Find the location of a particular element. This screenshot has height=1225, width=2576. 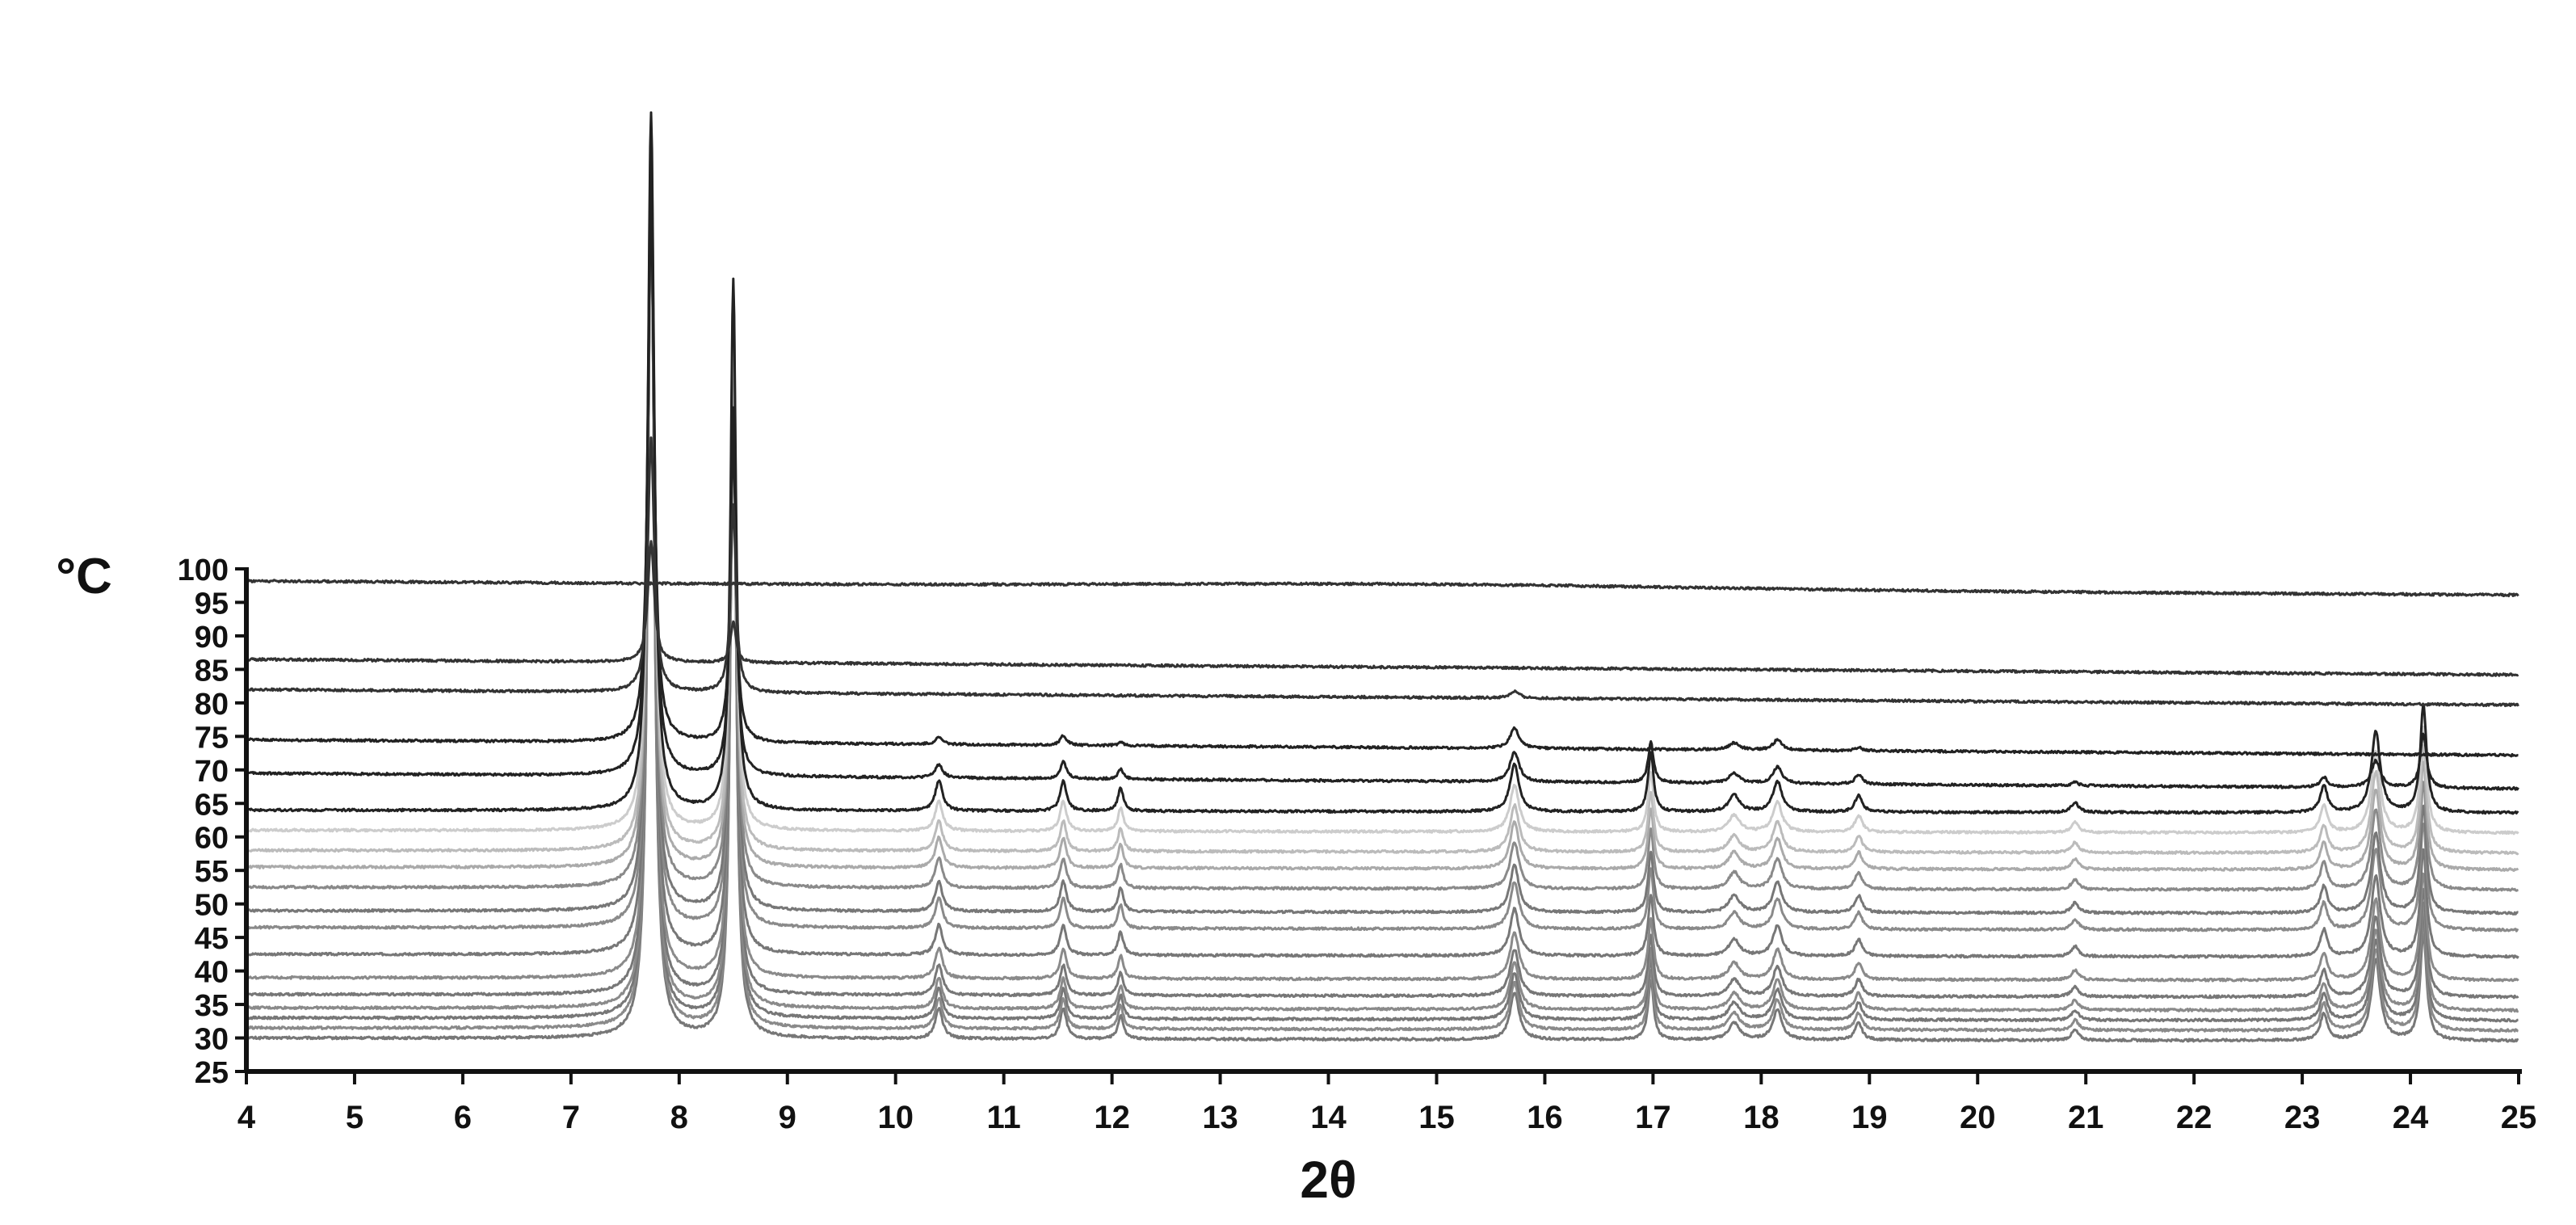

xrd-trace-86c is located at coordinates (1383, 608).